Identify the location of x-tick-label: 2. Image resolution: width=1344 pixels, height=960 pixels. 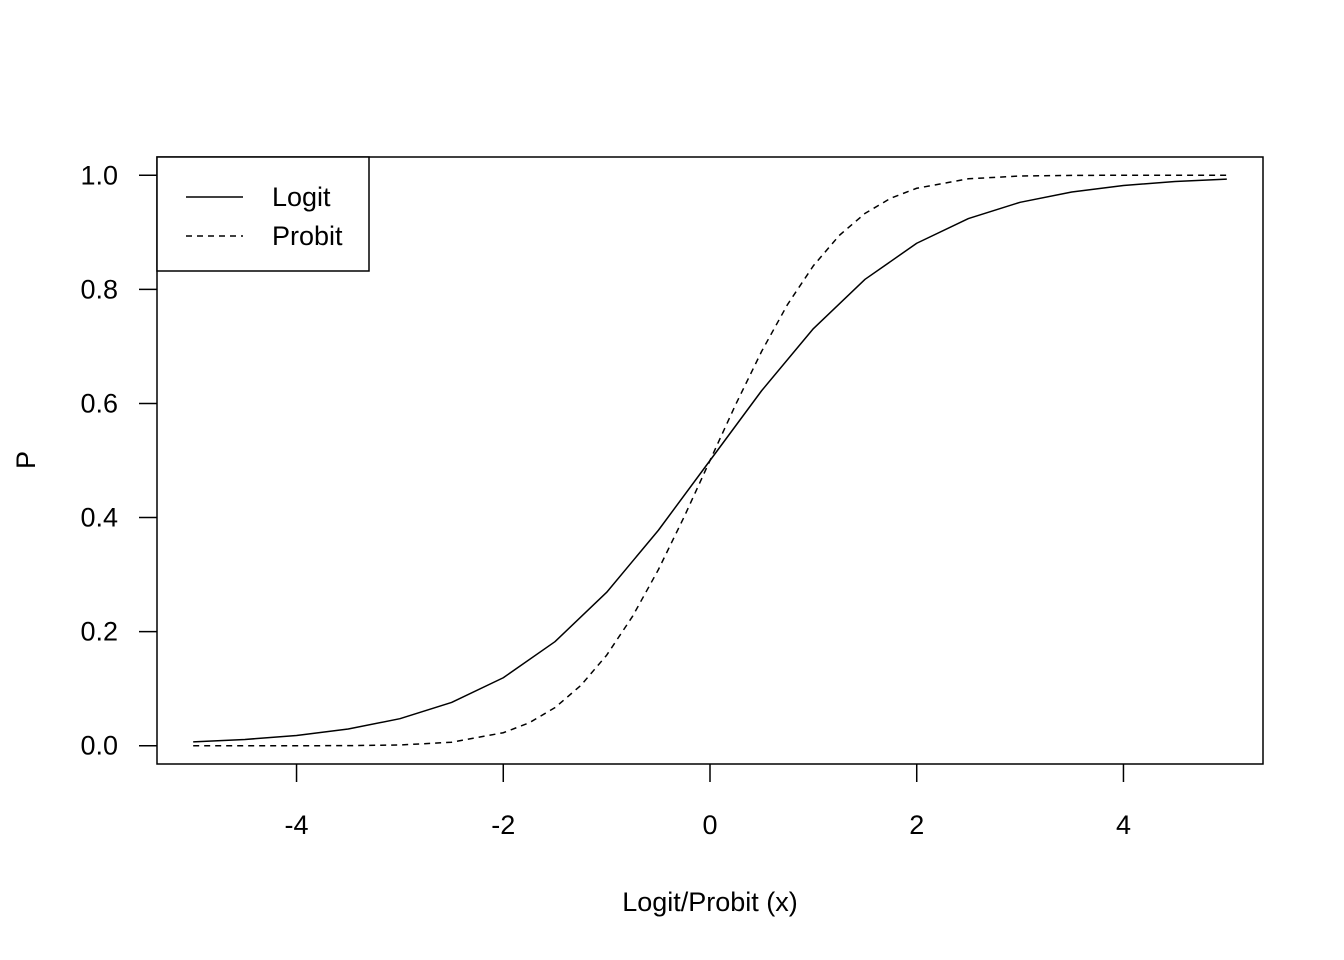
(916, 825).